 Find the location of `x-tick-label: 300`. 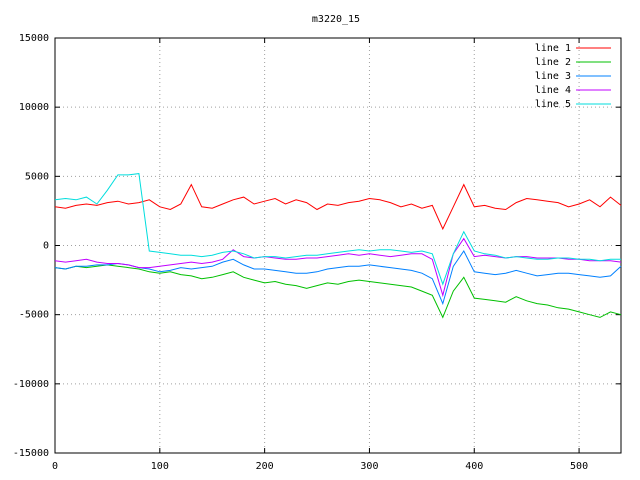

x-tick-label: 300 is located at coordinates (369, 466).